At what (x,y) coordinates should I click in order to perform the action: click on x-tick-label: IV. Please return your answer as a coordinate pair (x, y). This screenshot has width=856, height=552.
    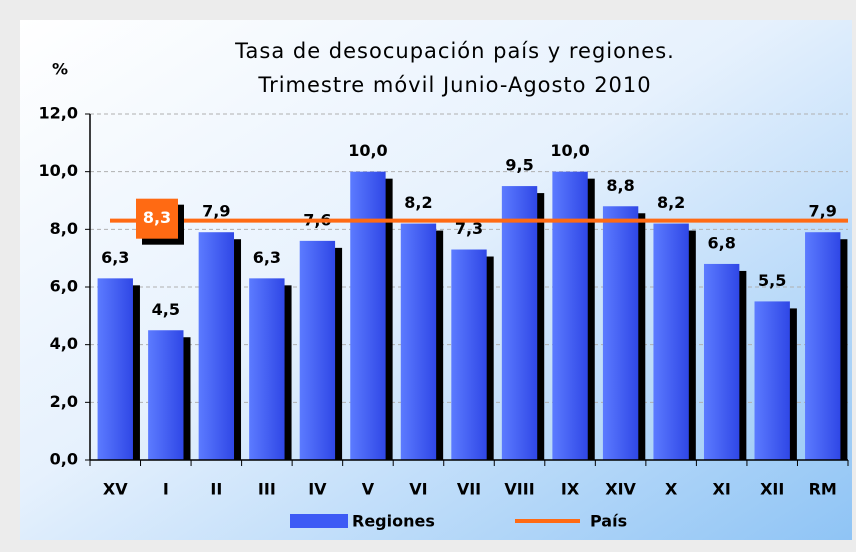
    Looking at the image, I should click on (317, 489).